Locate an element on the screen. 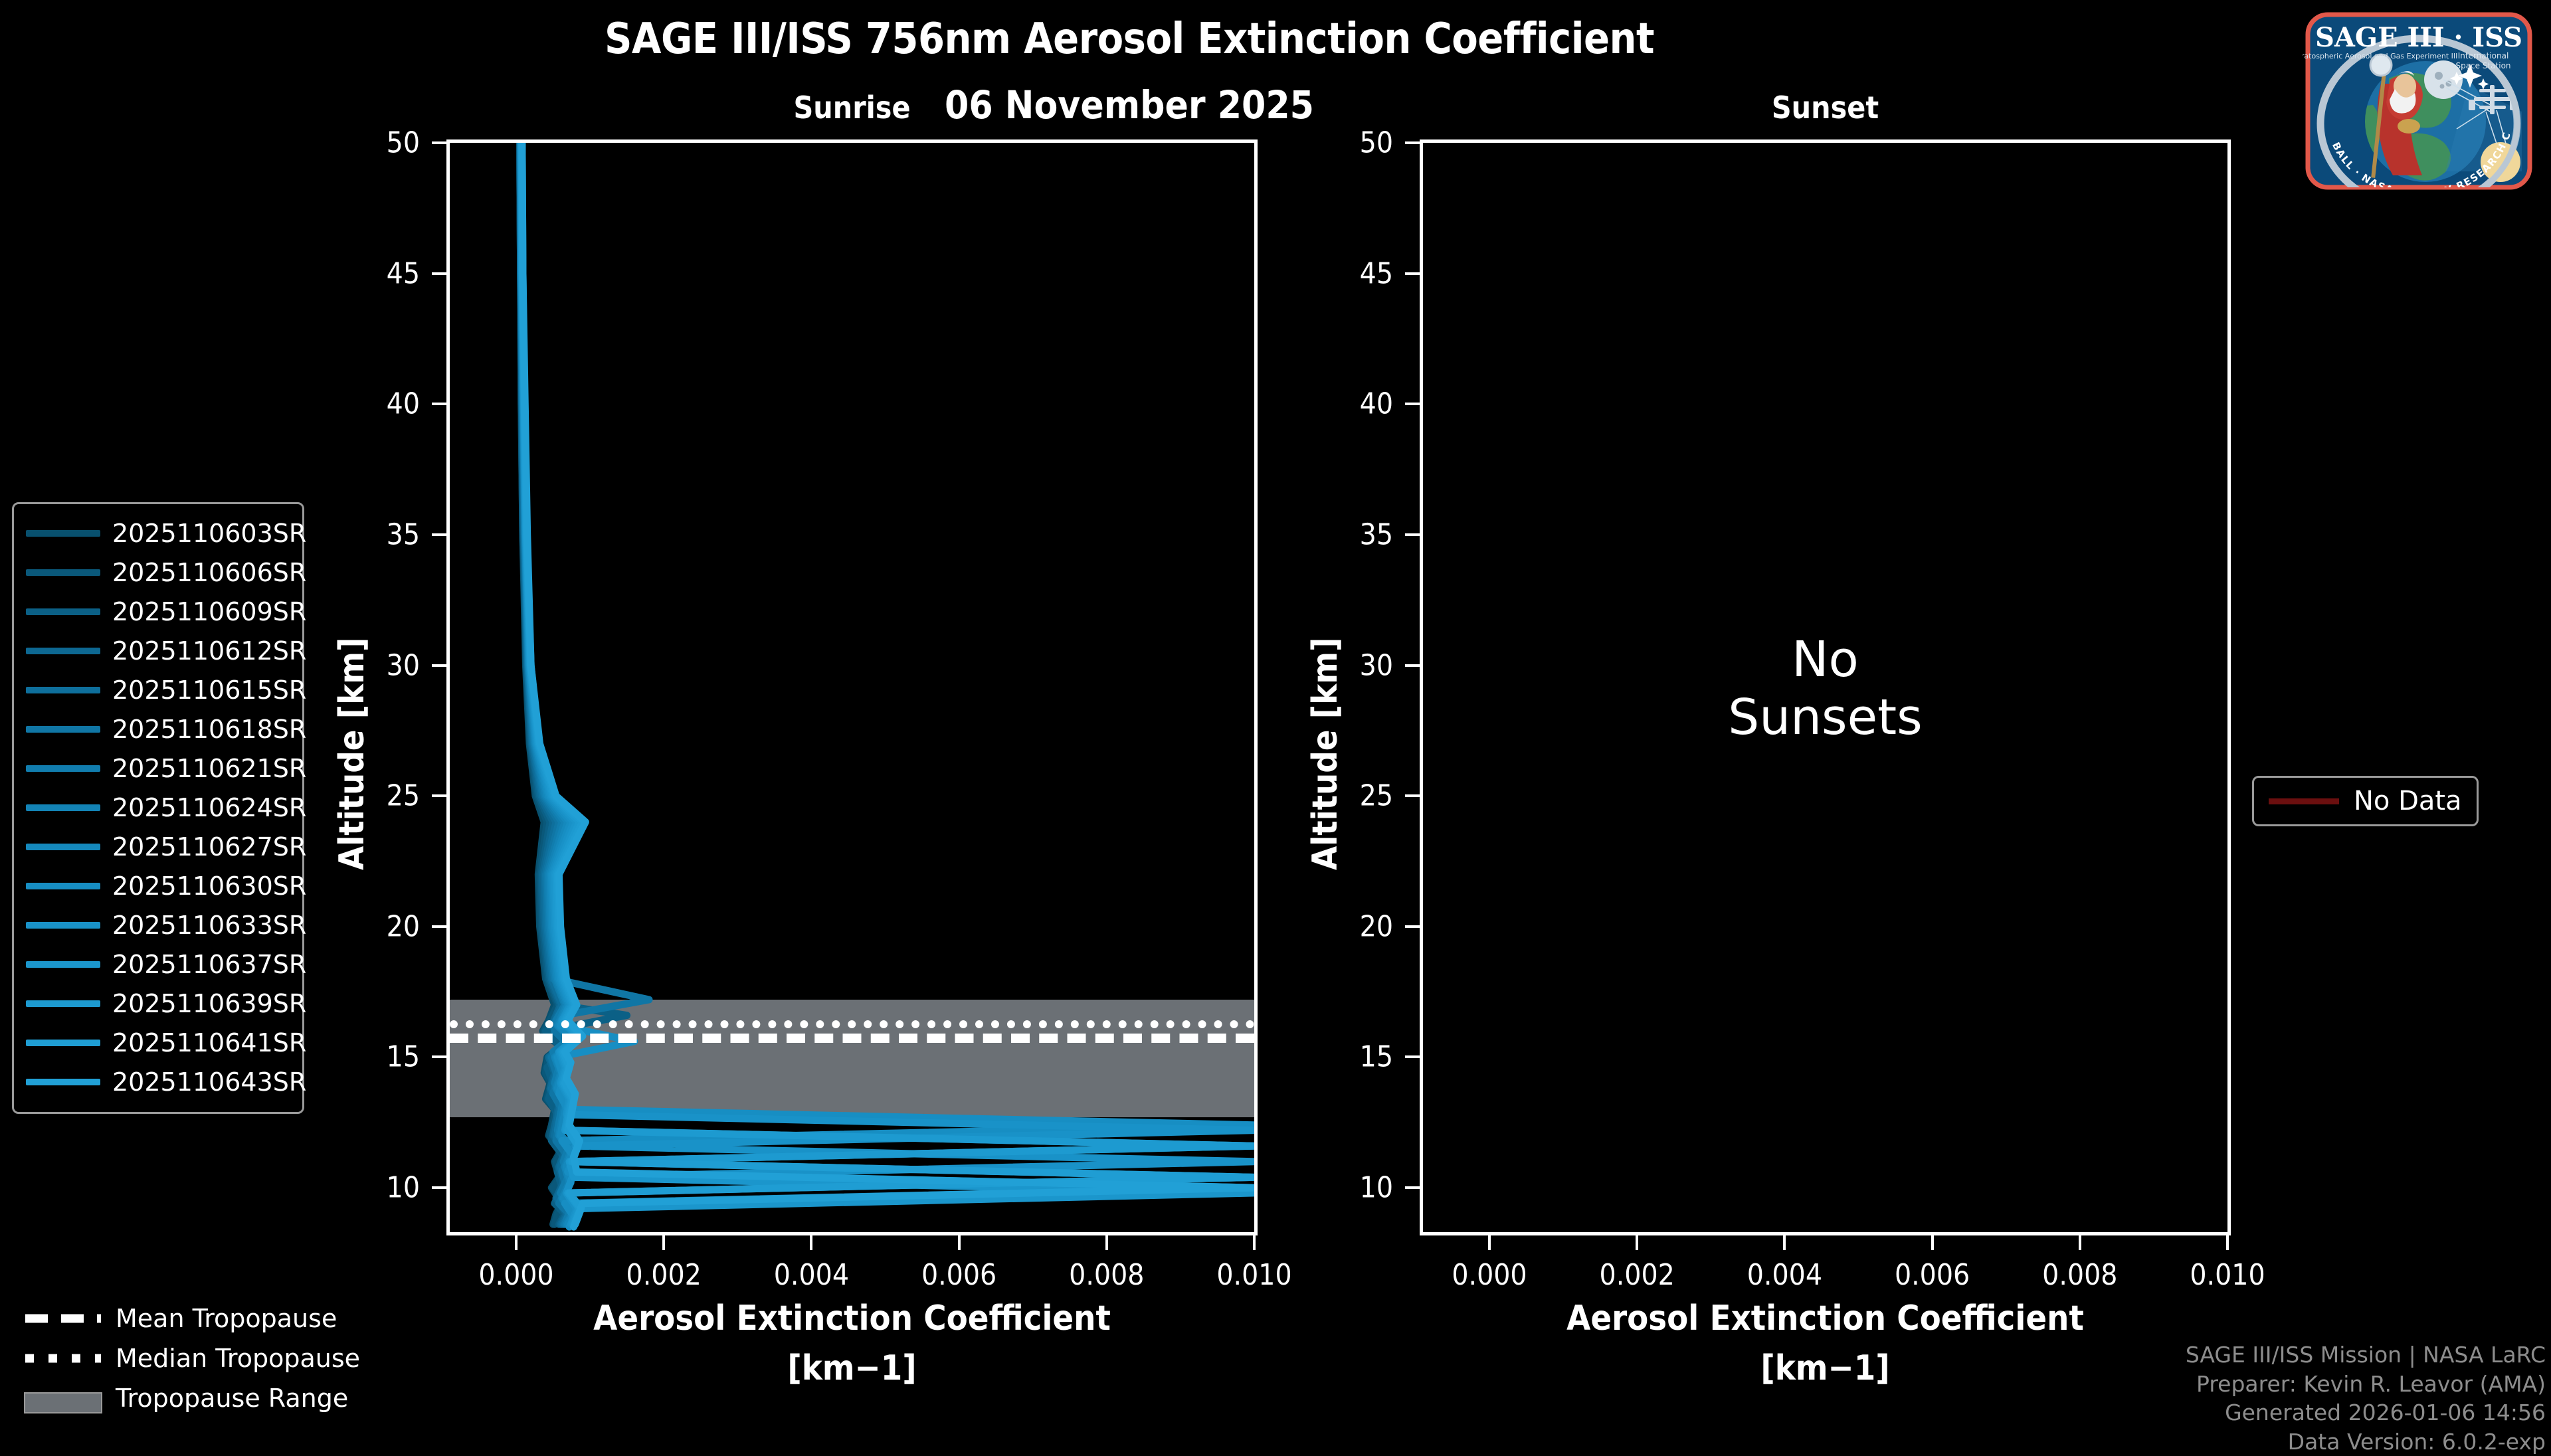 The height and width of the screenshot is (1456, 2551). sunset-x-tick-label: 0.004 is located at coordinates (1785, 1275).